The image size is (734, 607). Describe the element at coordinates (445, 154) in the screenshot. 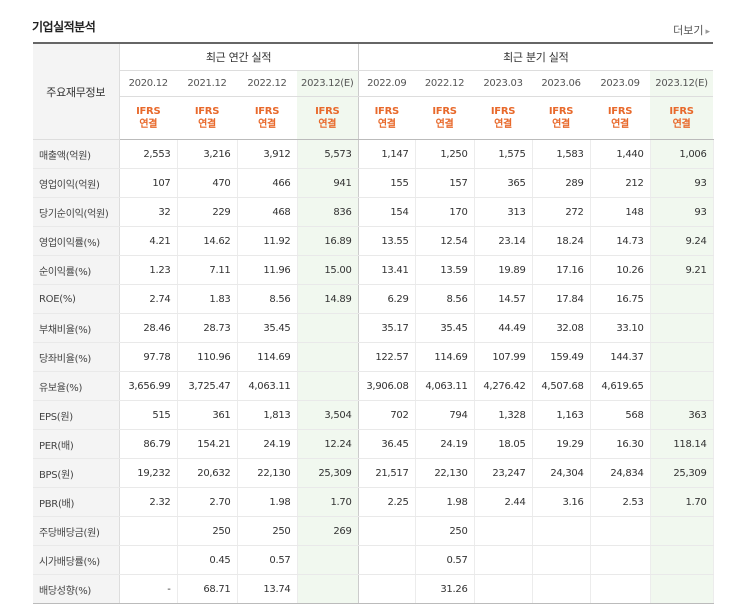

I see `table-cell: 1,250` at that location.